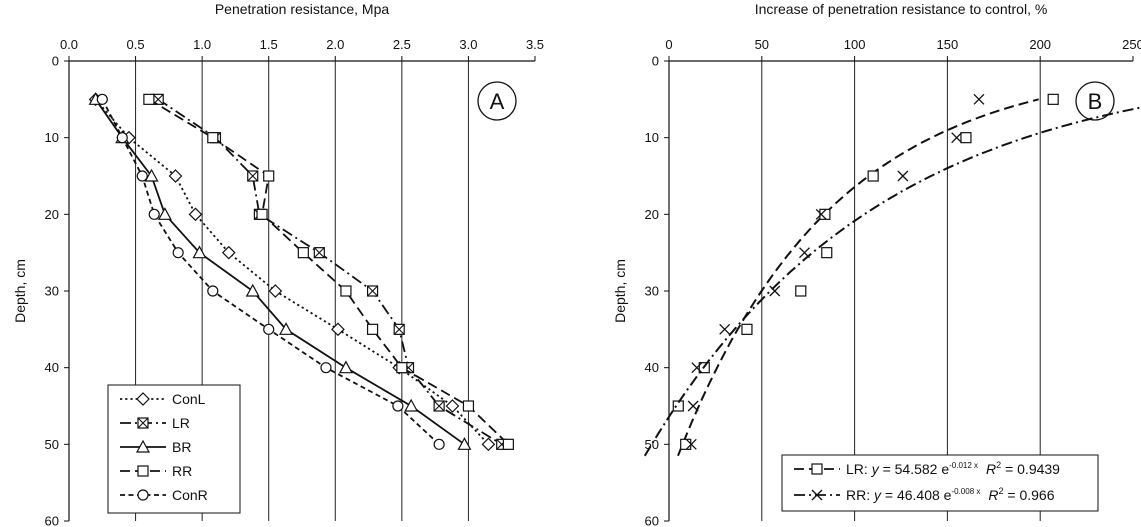 This screenshot has height=527, width=1141. What do you see at coordinates (202, 44) in the screenshot?
I see `x-tick-label: 1.0` at bounding box center [202, 44].